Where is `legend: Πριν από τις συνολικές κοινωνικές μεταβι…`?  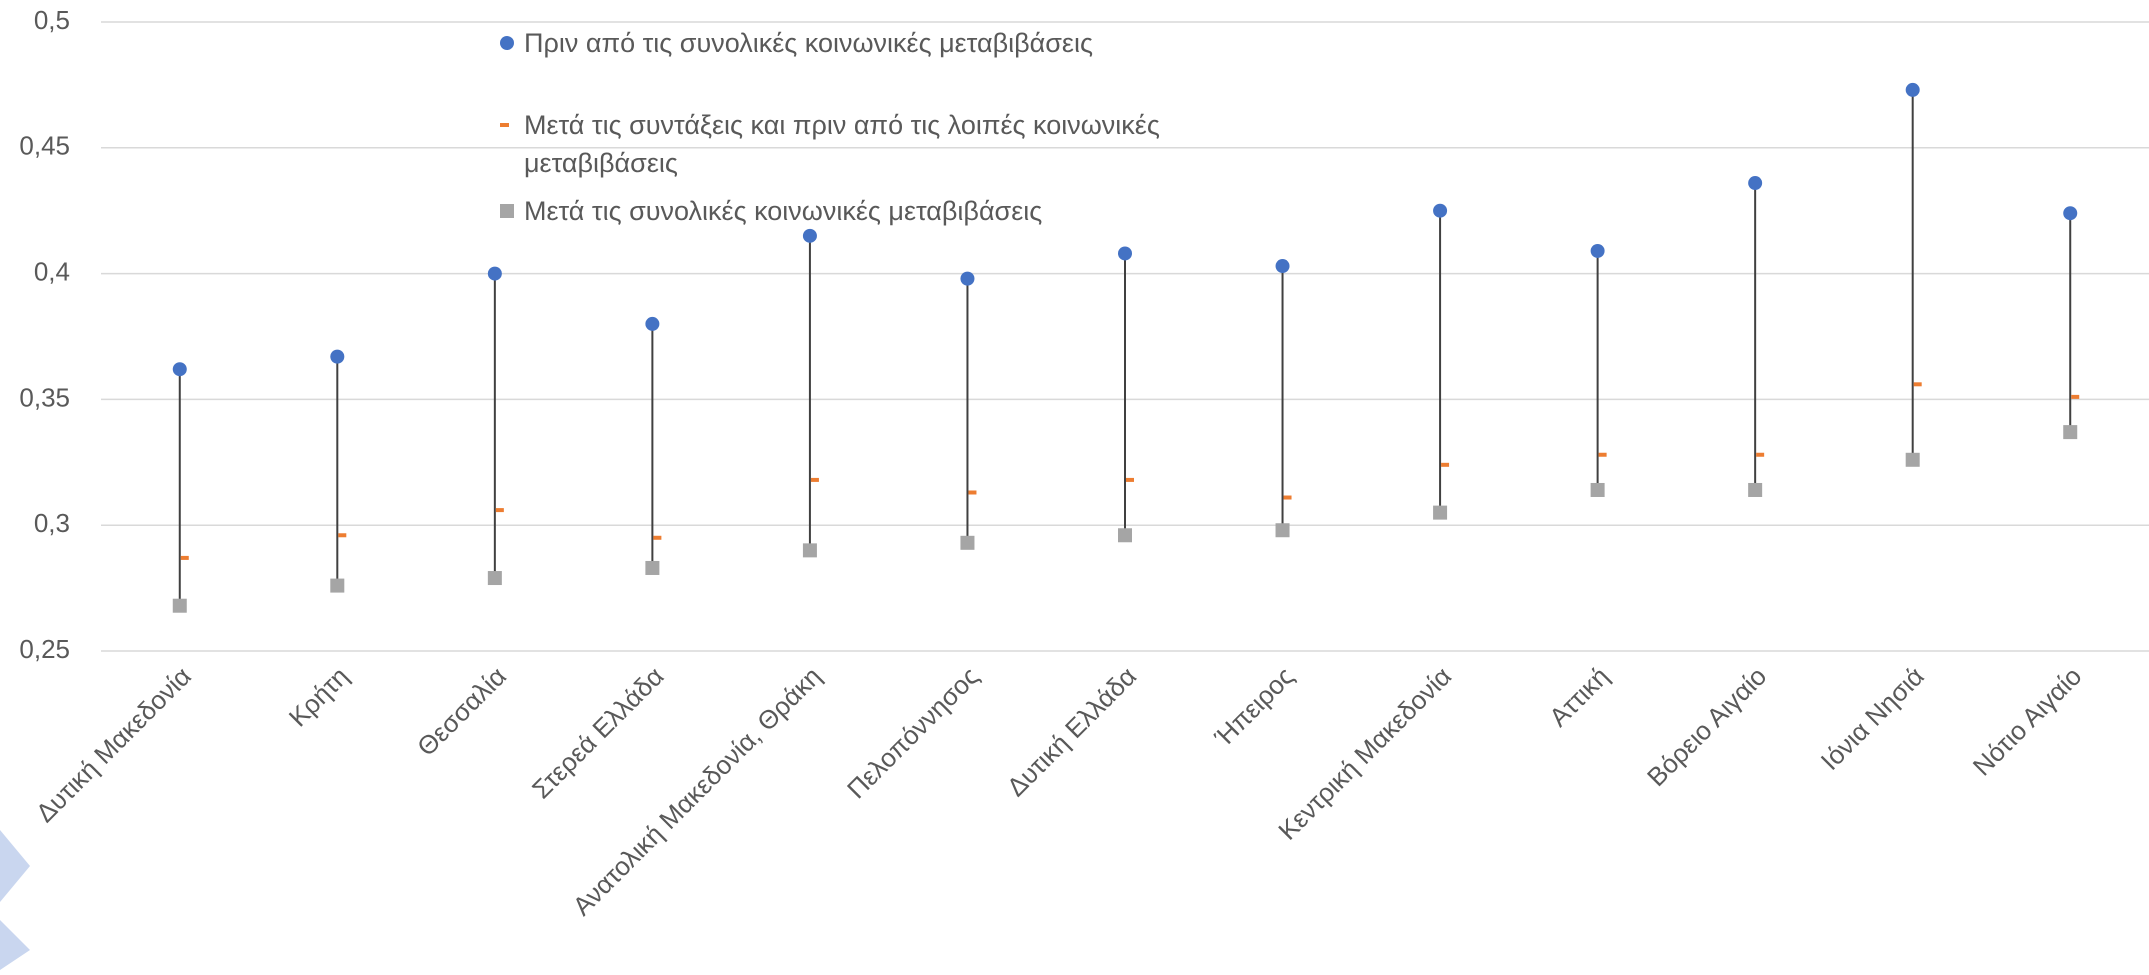 legend: Πριν από τις συνολικές κοινωνικές μεταβι… is located at coordinates (870, 132).